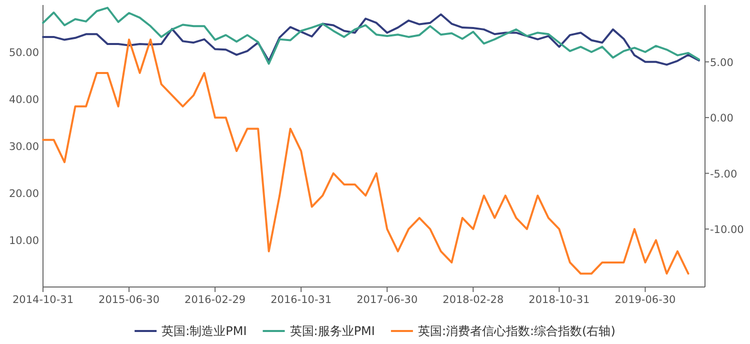 The image size is (750, 344). I want to click on y-tick-label: 10.00, so click(23, 241).